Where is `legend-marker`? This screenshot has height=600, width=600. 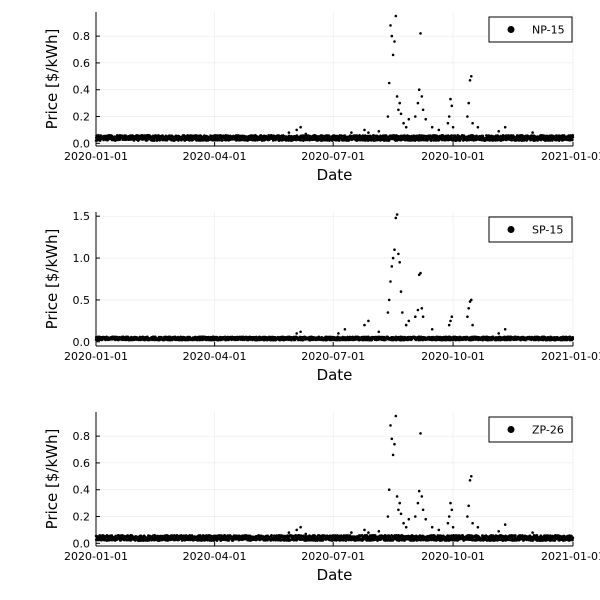
legend-marker is located at coordinates (511, 229).